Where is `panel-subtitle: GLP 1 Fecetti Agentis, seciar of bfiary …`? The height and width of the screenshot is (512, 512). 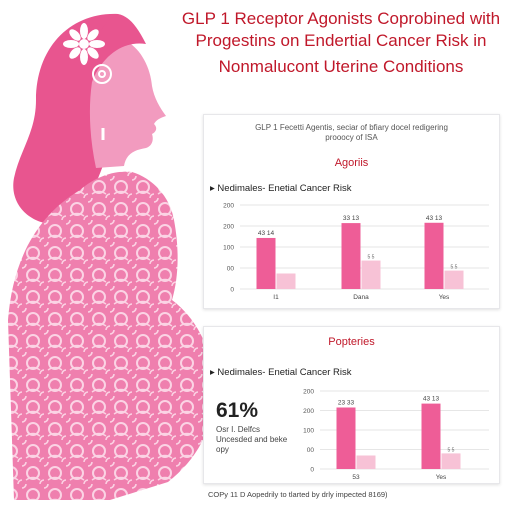
panel-subtitle: GLP 1 Fecetti Agentis, seciar of bfiary … is located at coordinates (351, 133).